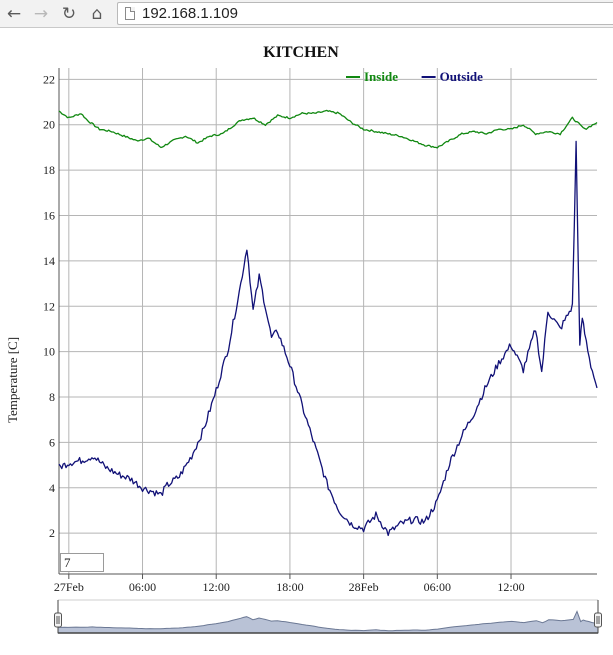  I want to click on y-tick-label: 18, so click(49, 170).